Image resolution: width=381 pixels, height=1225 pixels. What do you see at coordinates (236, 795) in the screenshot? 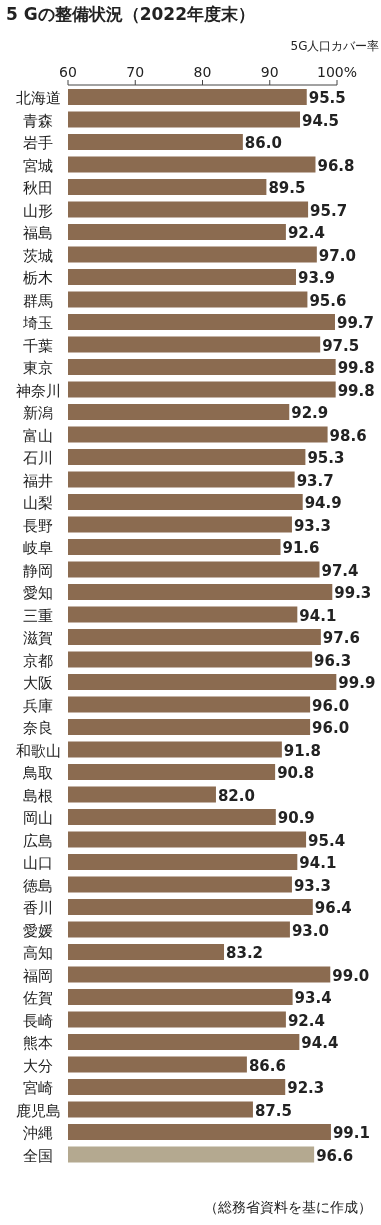
I see `data-label: 82.0` at bounding box center [236, 795].